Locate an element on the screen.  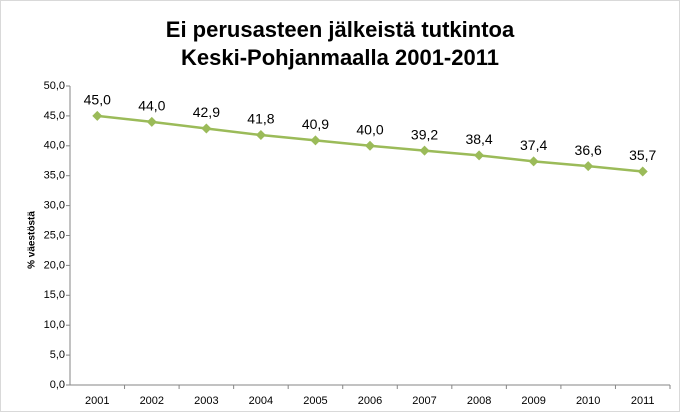
y-tick-label: 40,0 is located at coordinates (54, 146).